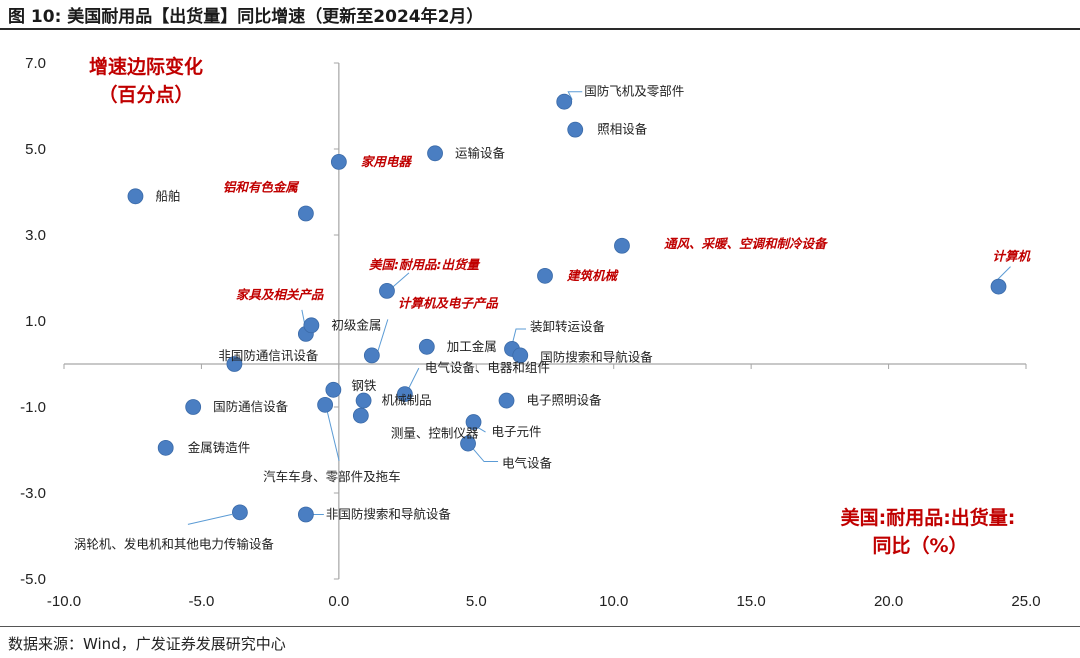 The height and width of the screenshot is (658, 1080). I want to click on data-label: 机械制品, so click(407, 400).